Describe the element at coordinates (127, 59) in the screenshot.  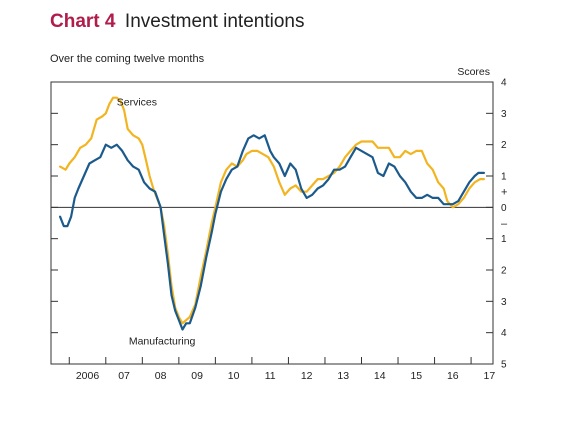
I see `chart-subtitle: Over the coming twelve months` at that location.